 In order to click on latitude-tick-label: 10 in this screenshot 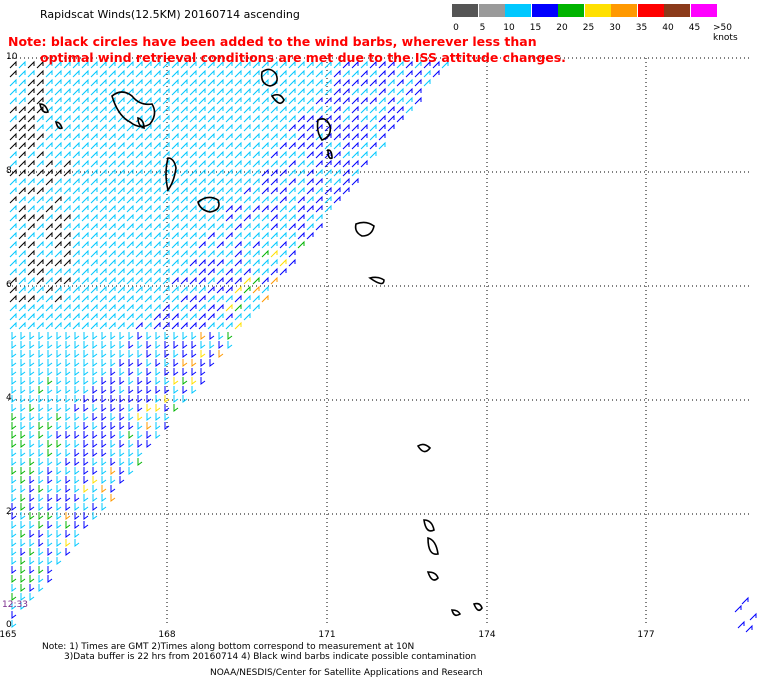, I will do `click(12, 57)`.